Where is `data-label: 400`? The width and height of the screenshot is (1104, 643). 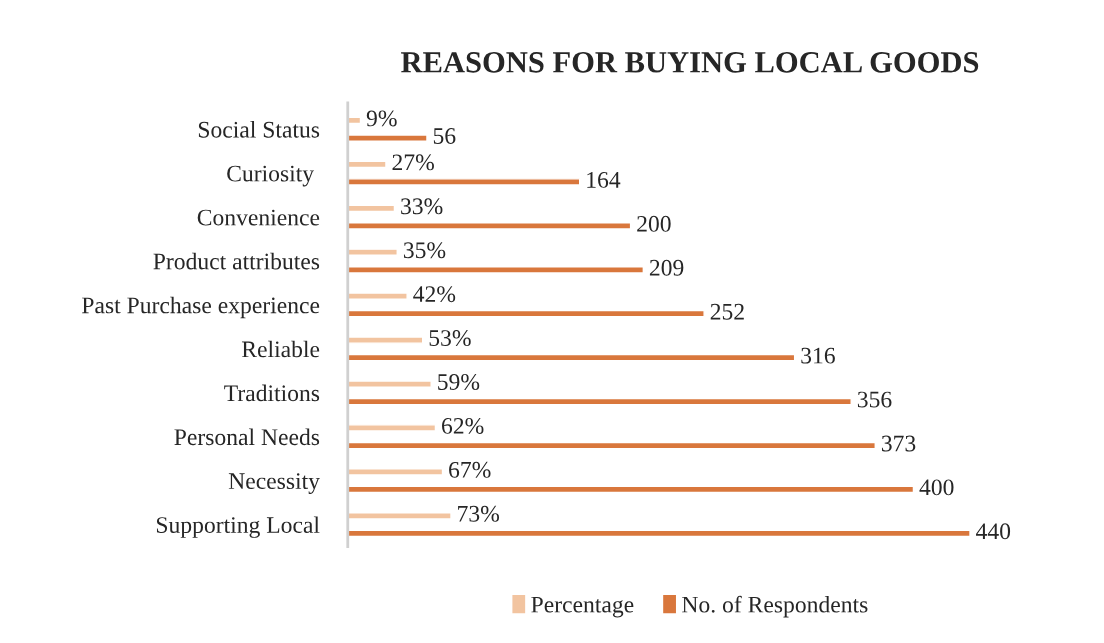 data-label: 400 is located at coordinates (936, 487).